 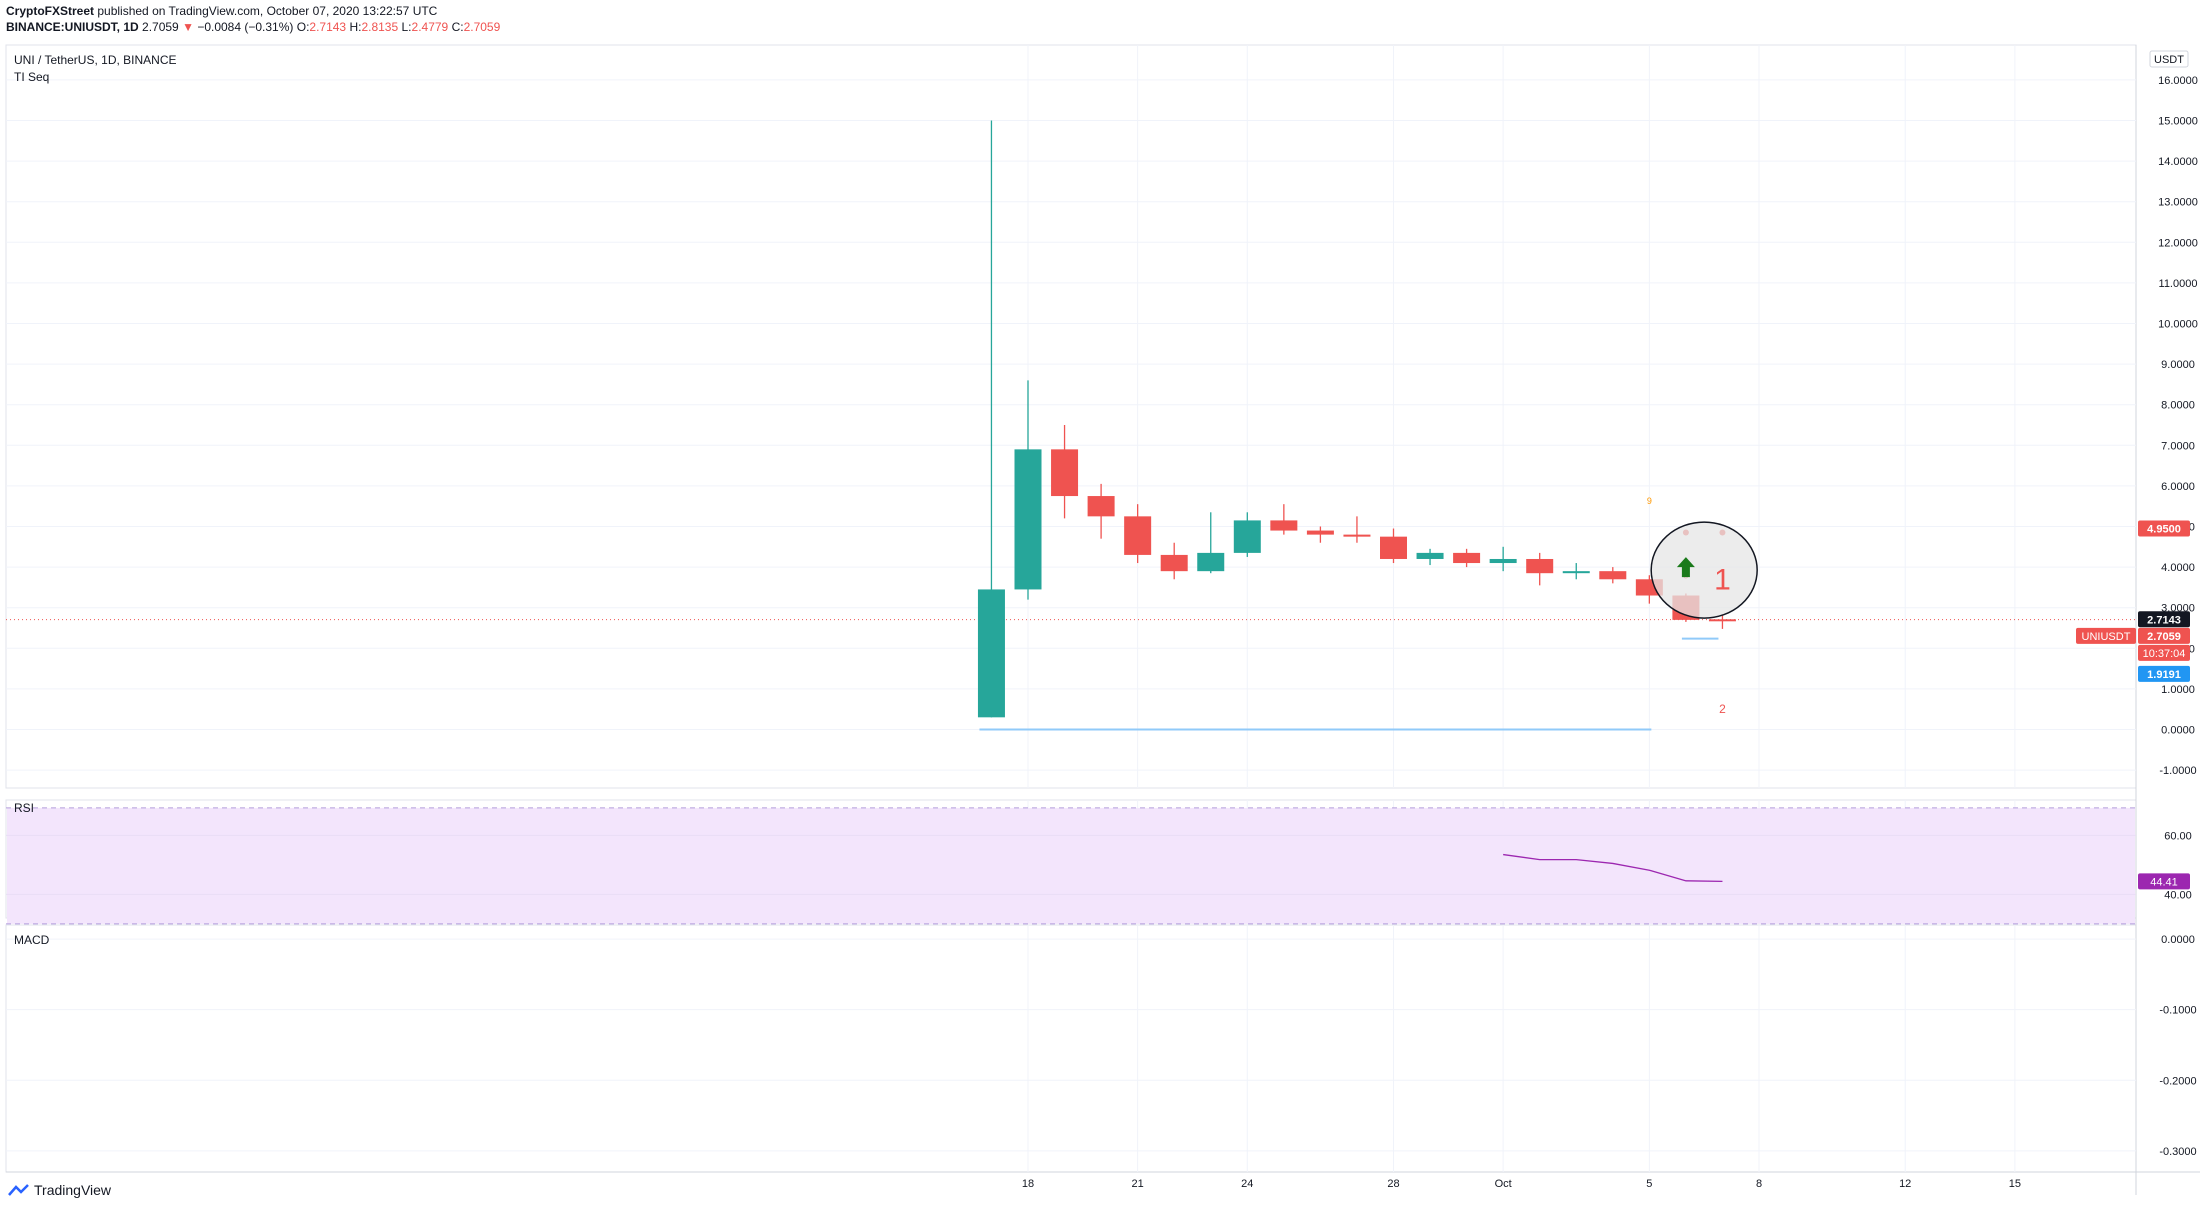 What do you see at coordinates (2177, 1081) in the screenshot?
I see `macd-tick-label: -0.2000` at bounding box center [2177, 1081].